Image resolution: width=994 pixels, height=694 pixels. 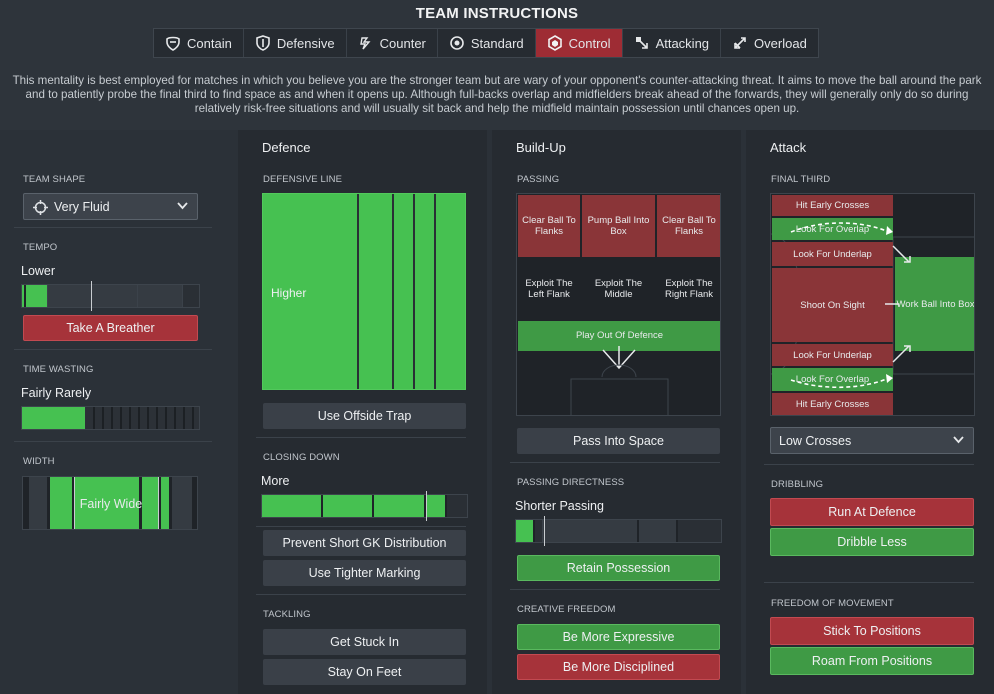 I want to click on dribble-less-button: Dribble Less, so click(x=872, y=542).